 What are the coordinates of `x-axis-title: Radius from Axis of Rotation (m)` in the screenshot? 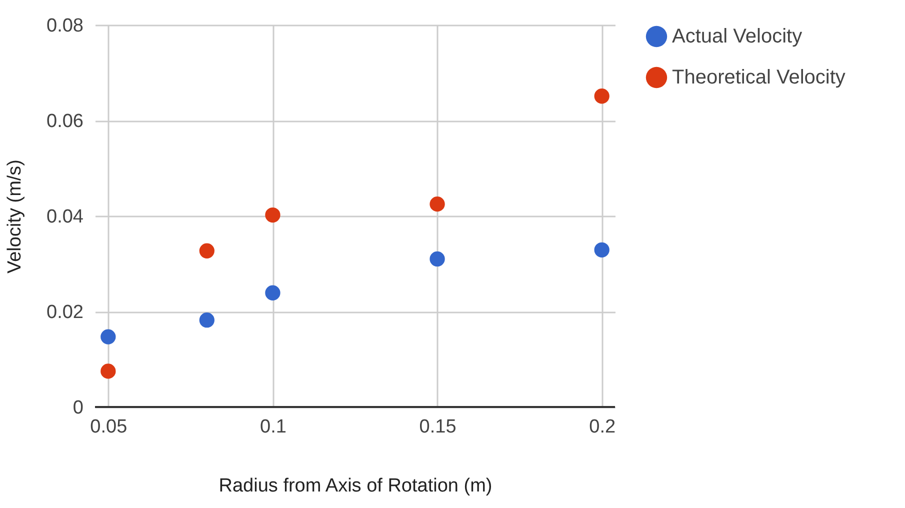 It's located at (355, 486).